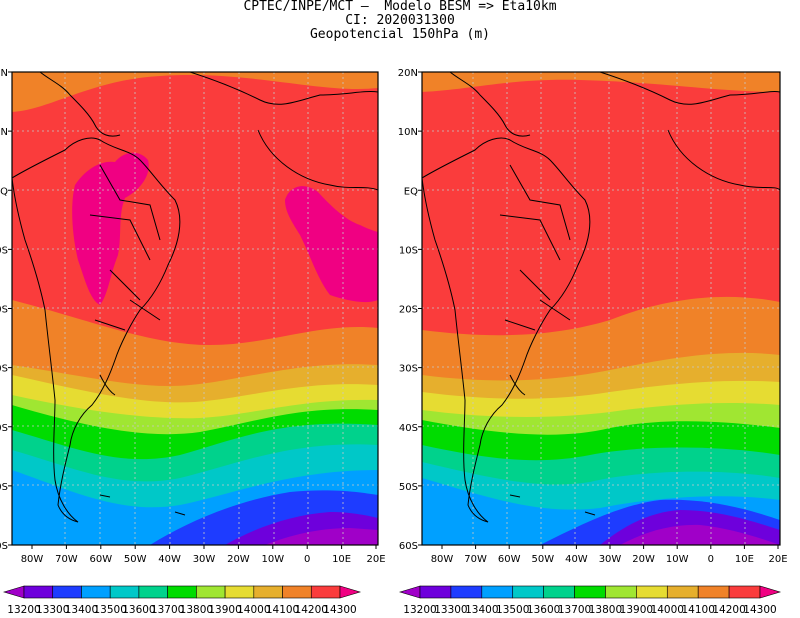 The image size is (800, 618). I want to click on lat-axis-right: 20N 10N EQ 10S 20S 30S 40S 50S 60S, so click(410, 310).